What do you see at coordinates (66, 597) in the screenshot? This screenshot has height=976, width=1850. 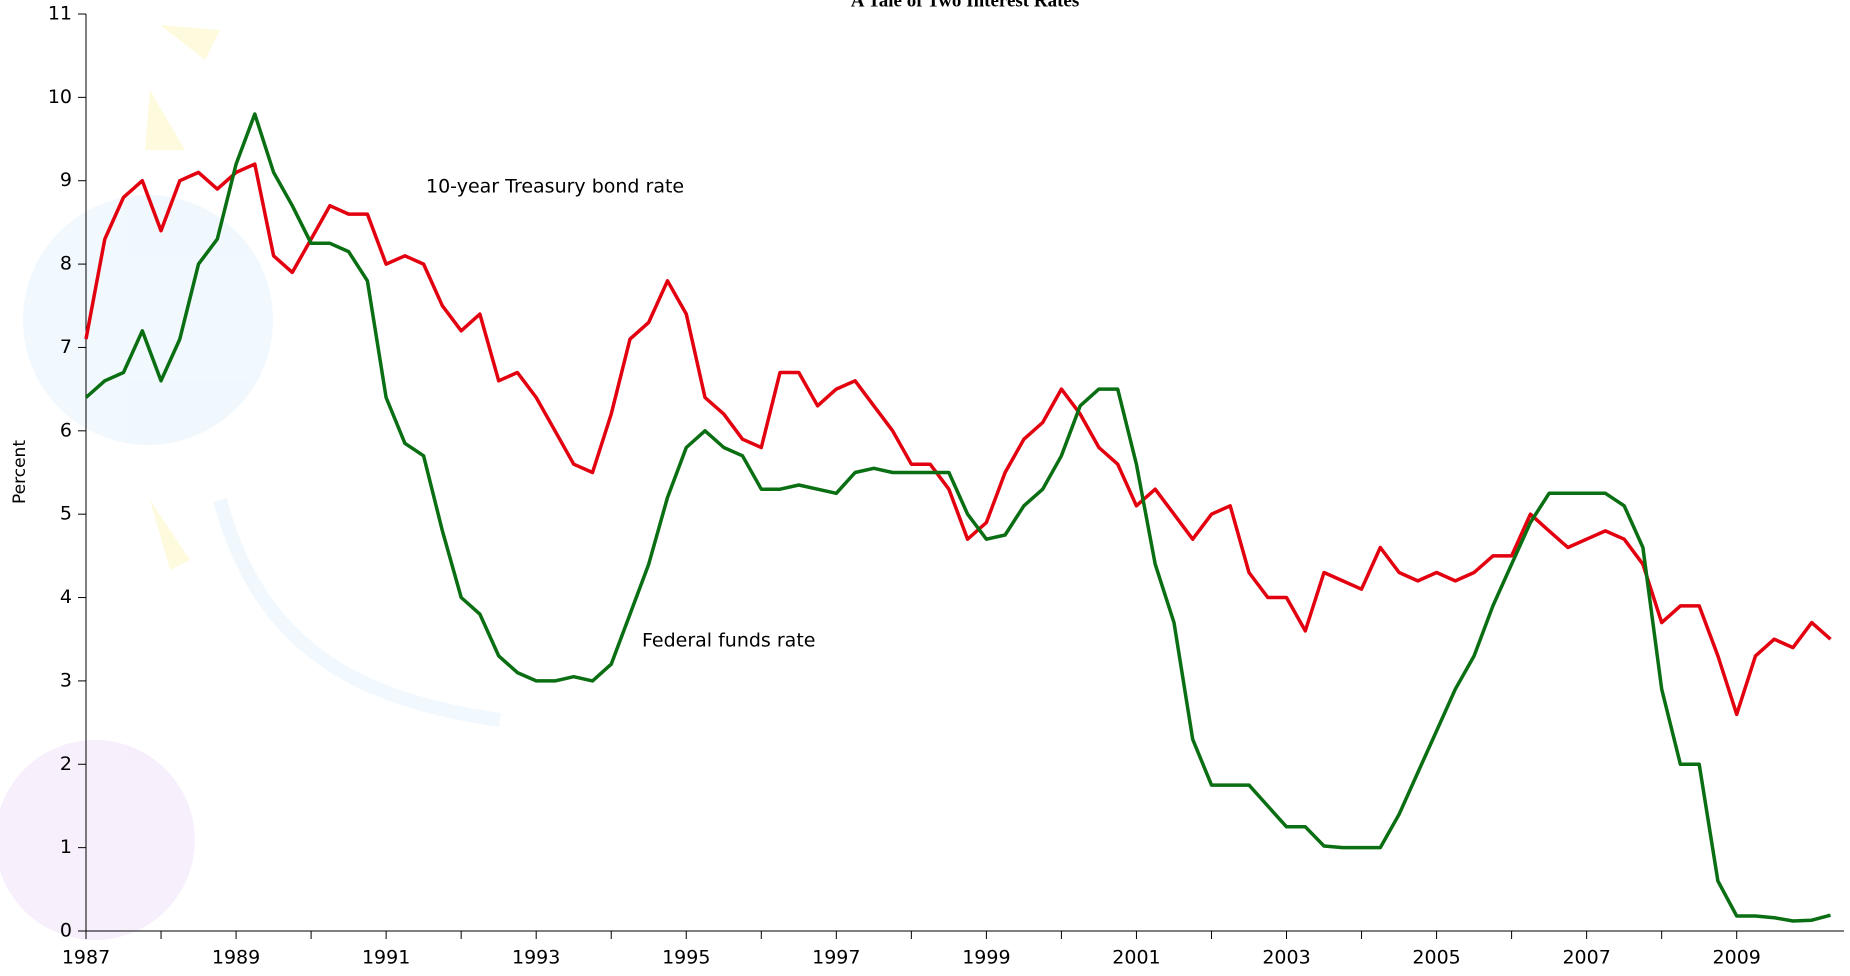 I see `y-tick-label: 4` at bounding box center [66, 597].